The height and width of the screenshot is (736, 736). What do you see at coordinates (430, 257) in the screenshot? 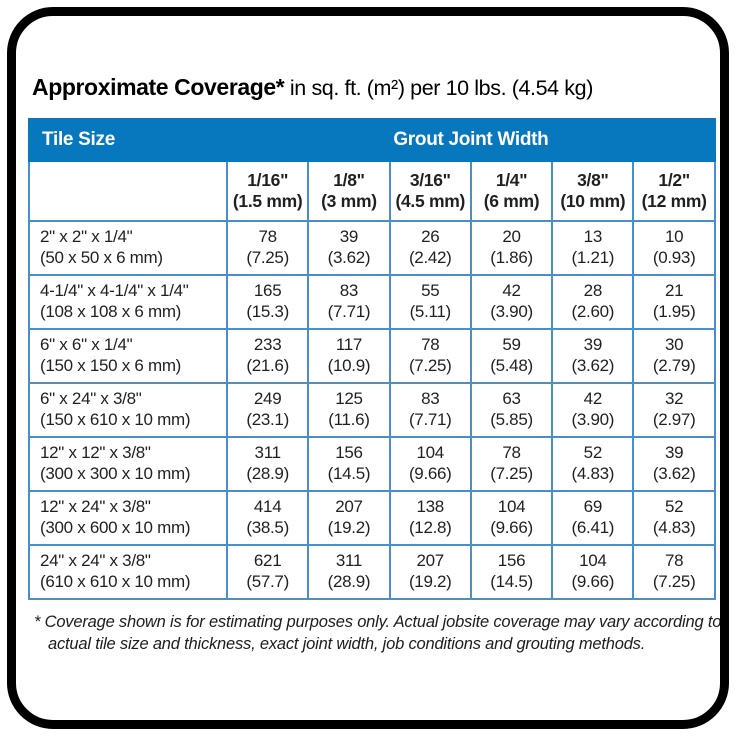
I see `cell-line-2: (2.42)` at bounding box center [430, 257].